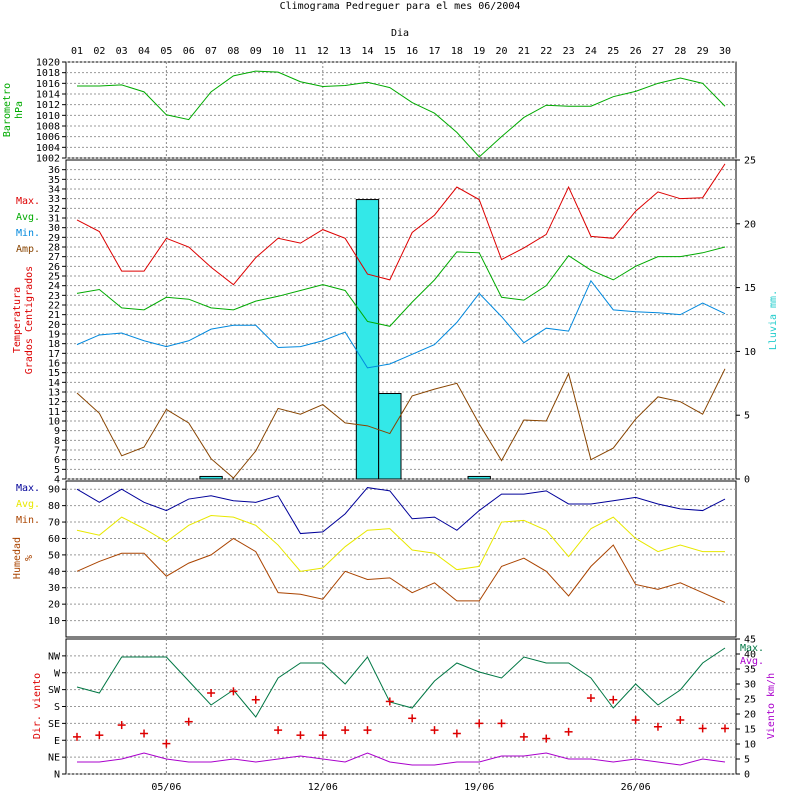 The height and width of the screenshot is (800, 800). What do you see at coordinates (345, 51) in the screenshot?
I see `x-tick-label: 13` at bounding box center [345, 51].